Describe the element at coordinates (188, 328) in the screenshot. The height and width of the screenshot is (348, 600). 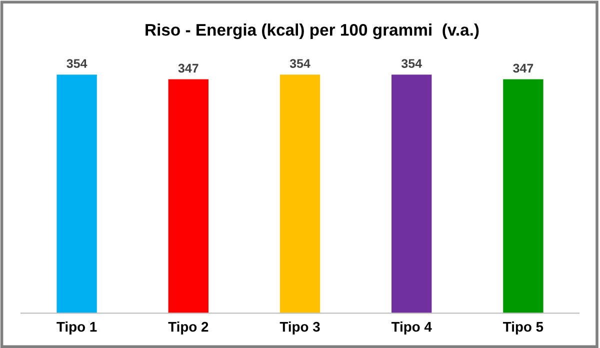
I see `x-tick-label: Tipo 2` at that location.